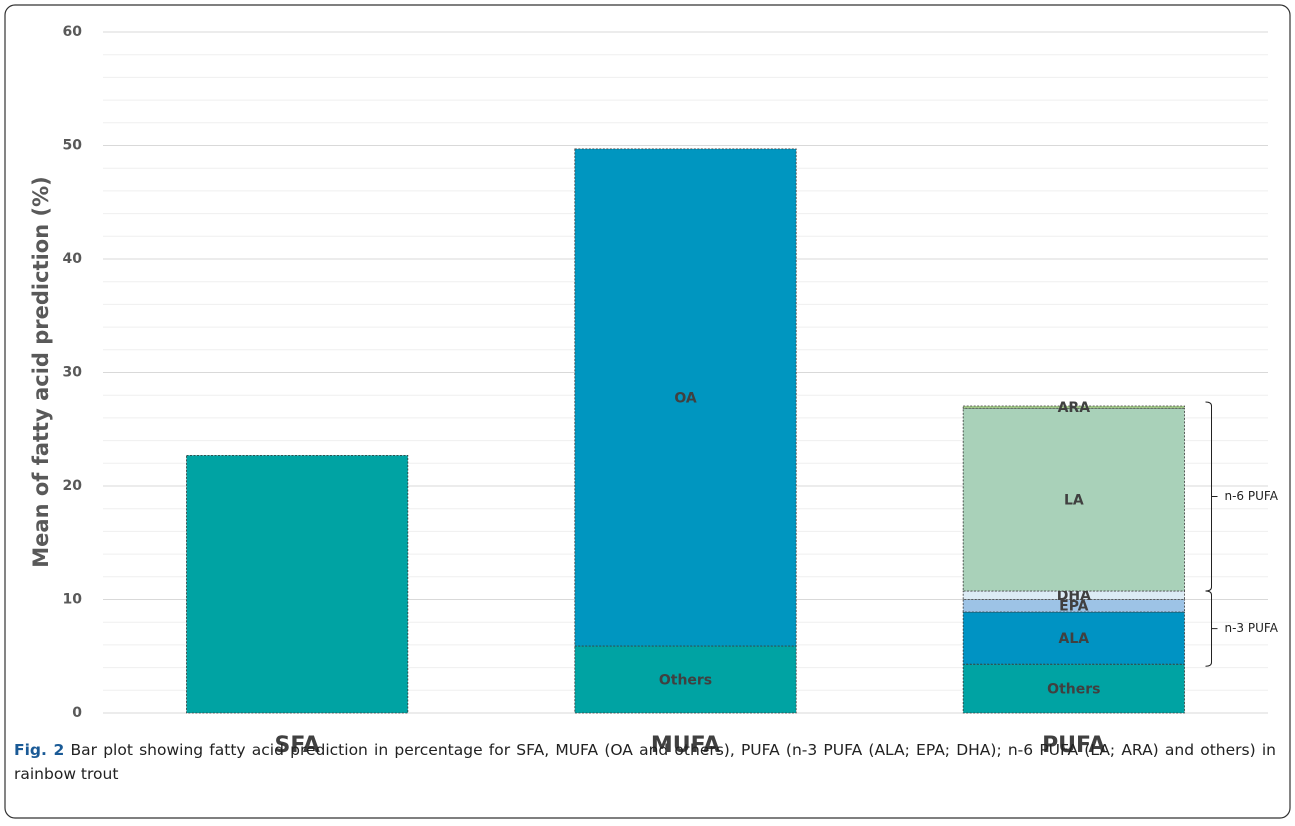  I want to click on y-tick-label: 30, so click(73, 373).